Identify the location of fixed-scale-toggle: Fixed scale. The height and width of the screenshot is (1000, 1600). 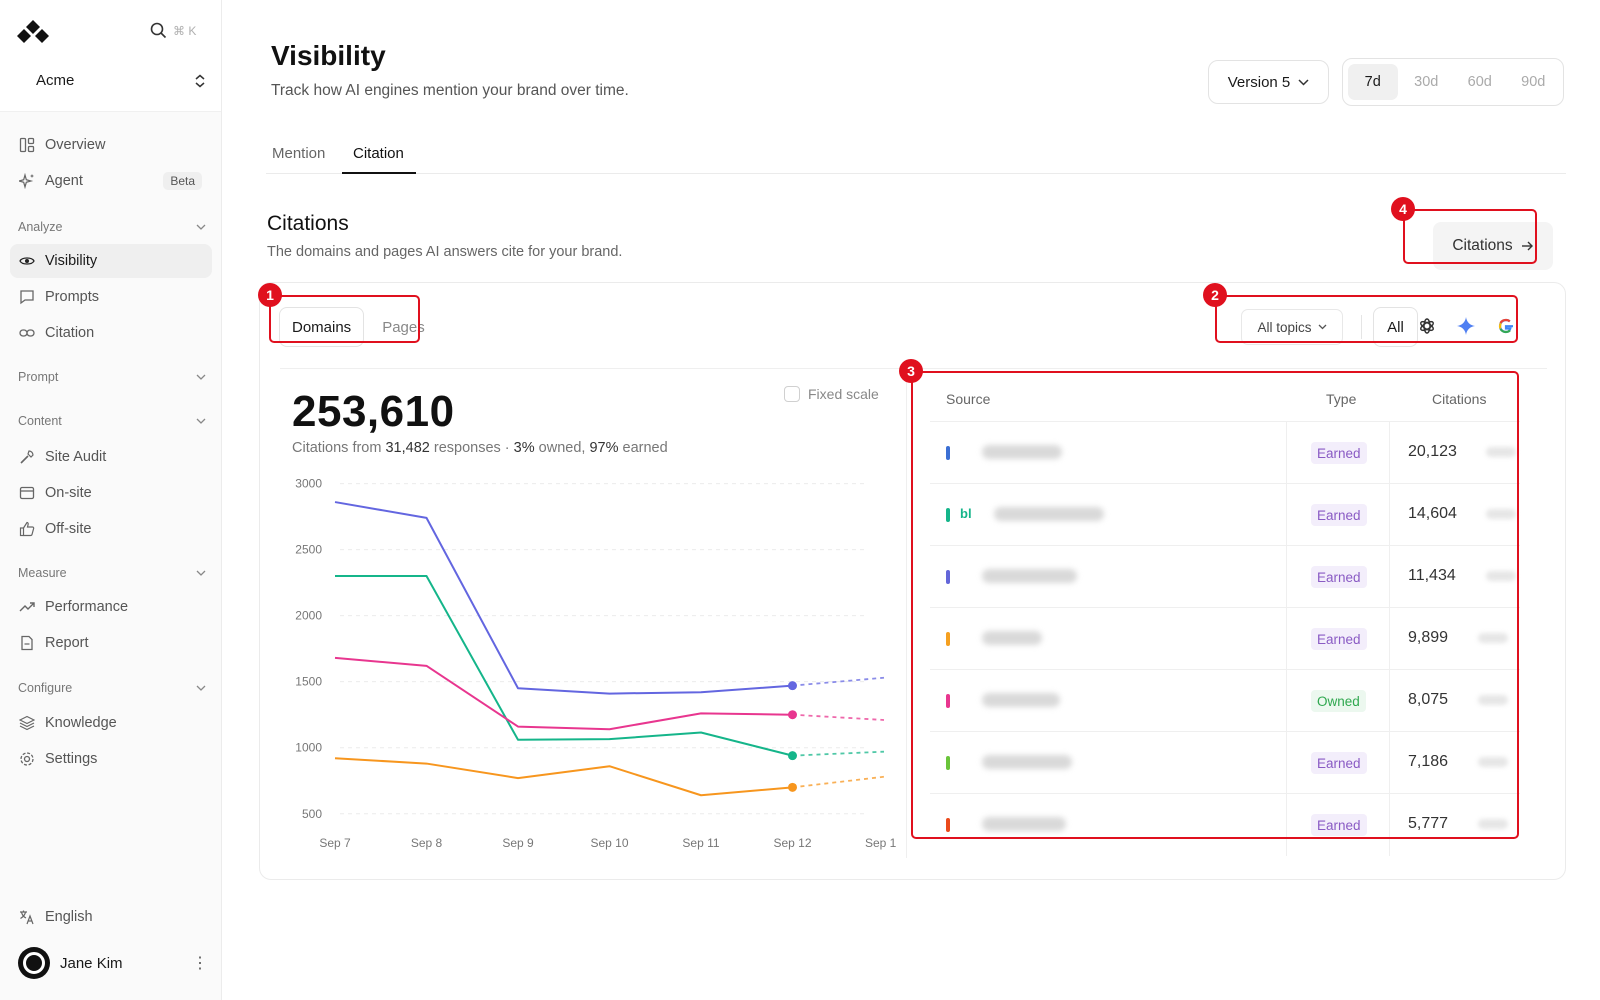
(831, 394).